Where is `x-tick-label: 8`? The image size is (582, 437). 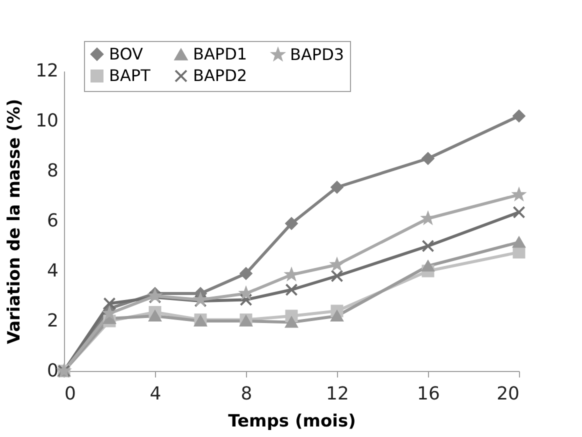
x-tick-label: 8 is located at coordinates (246, 394).